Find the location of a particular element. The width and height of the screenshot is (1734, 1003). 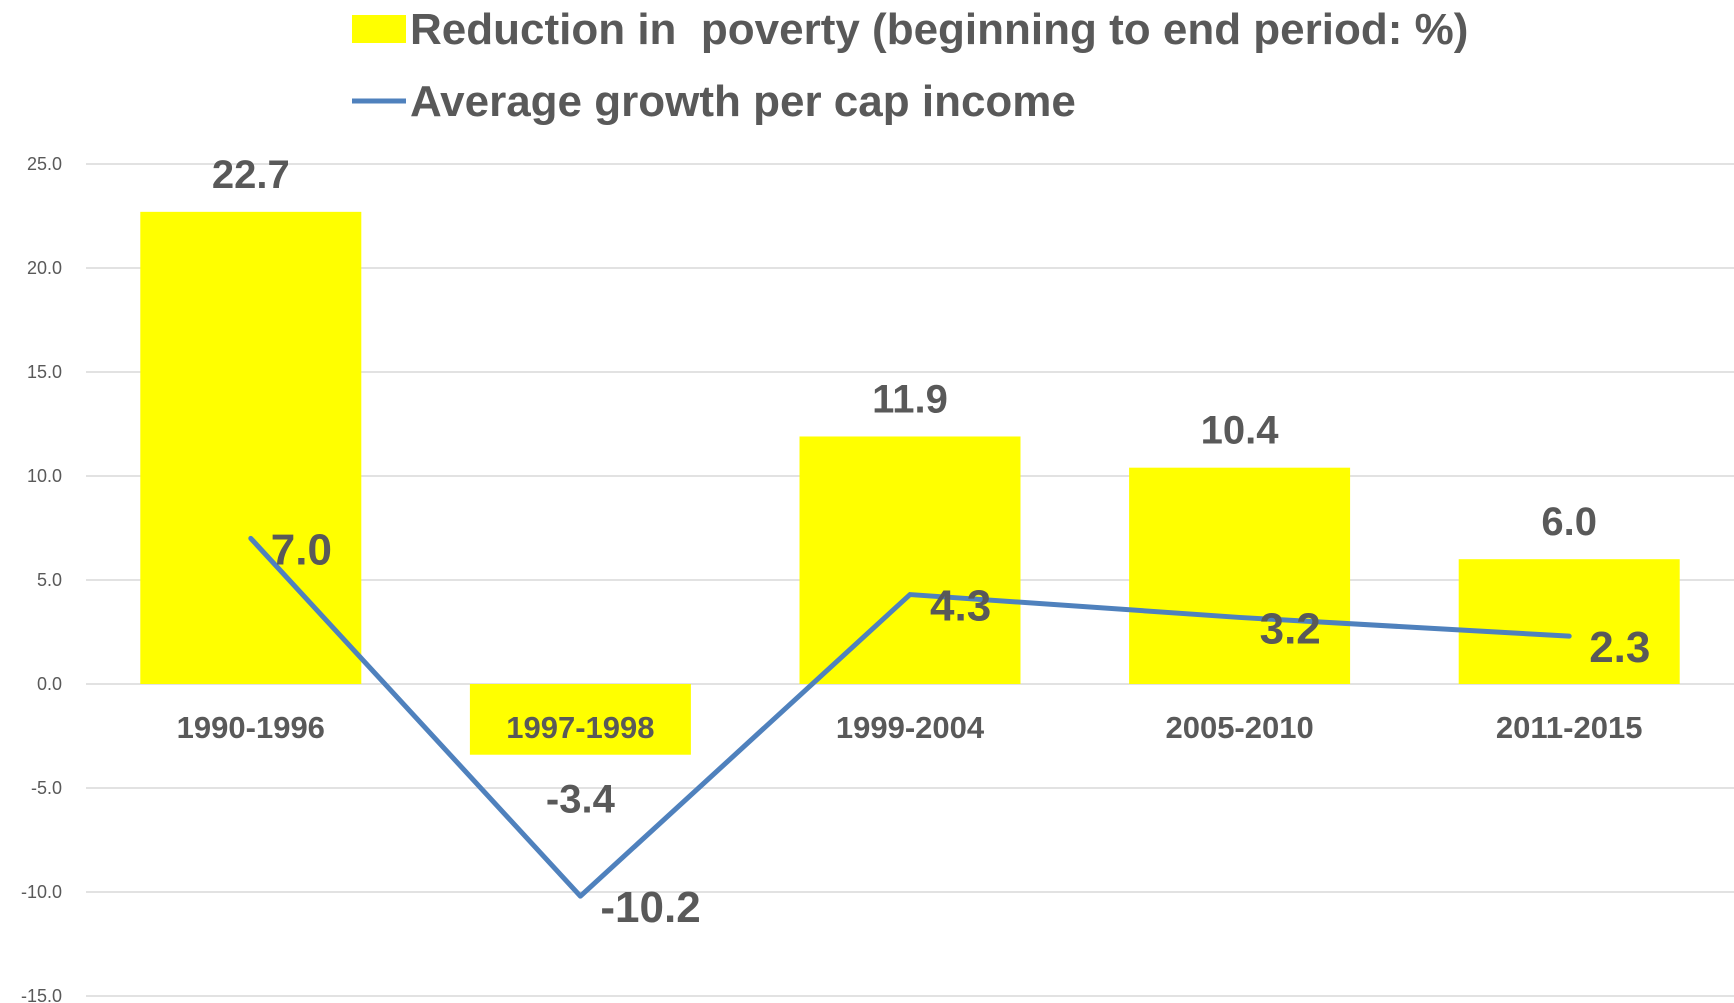

line-data-label: 2.3 is located at coordinates (1619, 647).